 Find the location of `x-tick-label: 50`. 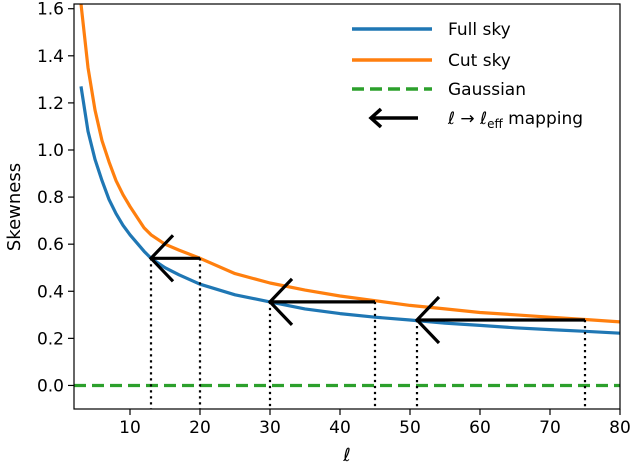

x-tick-label: 50 is located at coordinates (410, 428).